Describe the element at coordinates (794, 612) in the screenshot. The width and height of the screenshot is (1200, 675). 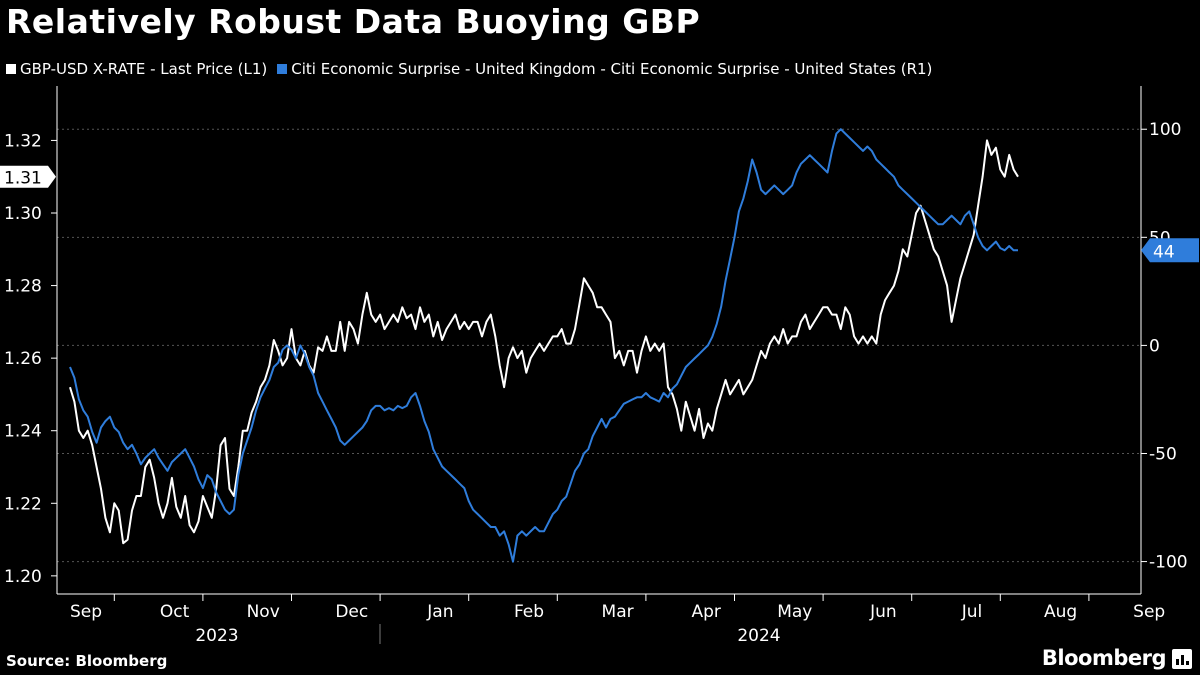
I see `x-tick-label-8: May` at that location.